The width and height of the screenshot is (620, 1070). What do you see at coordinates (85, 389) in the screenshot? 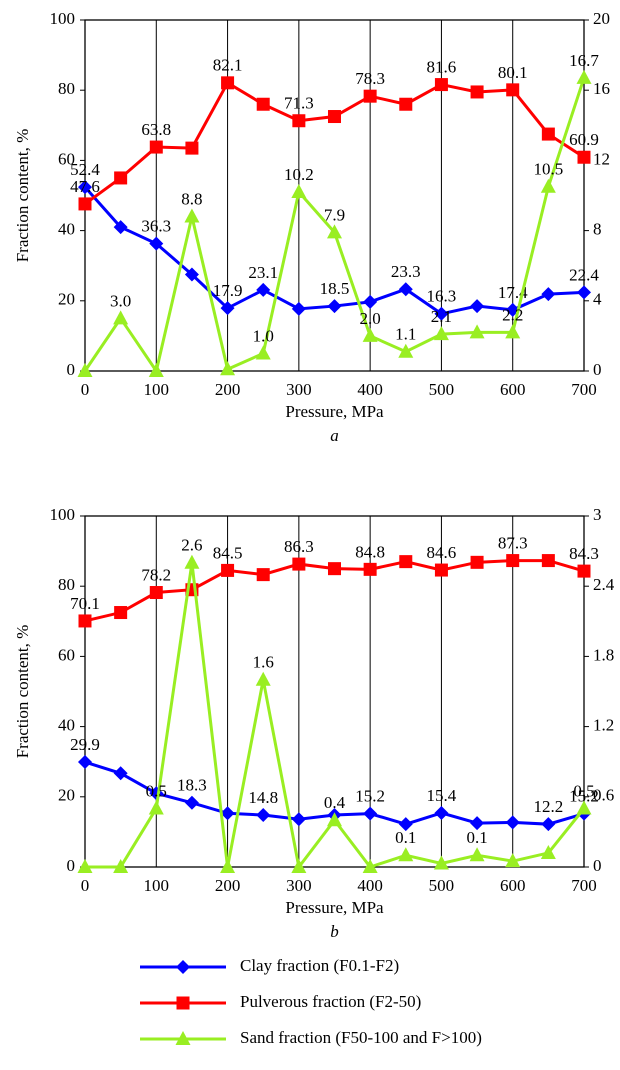
I see `x-tick-label: 0` at bounding box center [85, 389].